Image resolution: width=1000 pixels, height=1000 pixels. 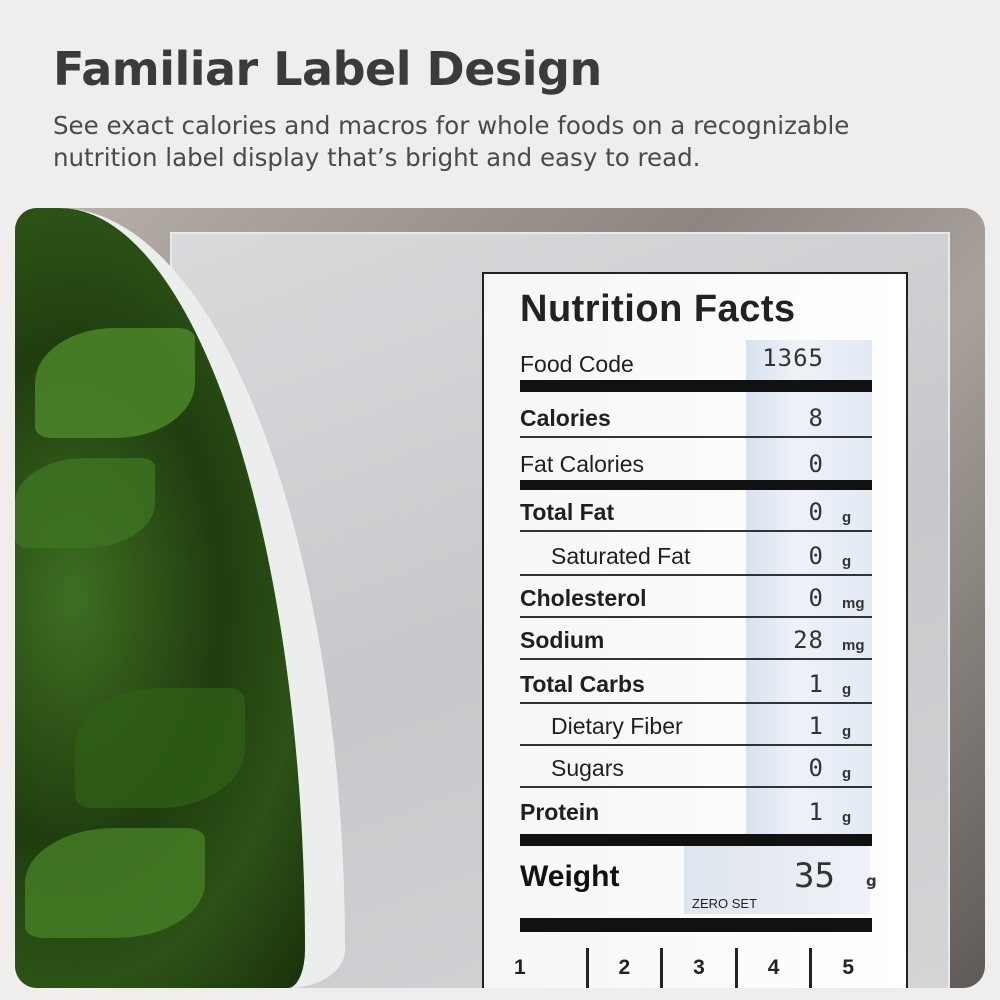 What do you see at coordinates (565, 418) in the screenshot?
I see `row-label: Calories` at bounding box center [565, 418].